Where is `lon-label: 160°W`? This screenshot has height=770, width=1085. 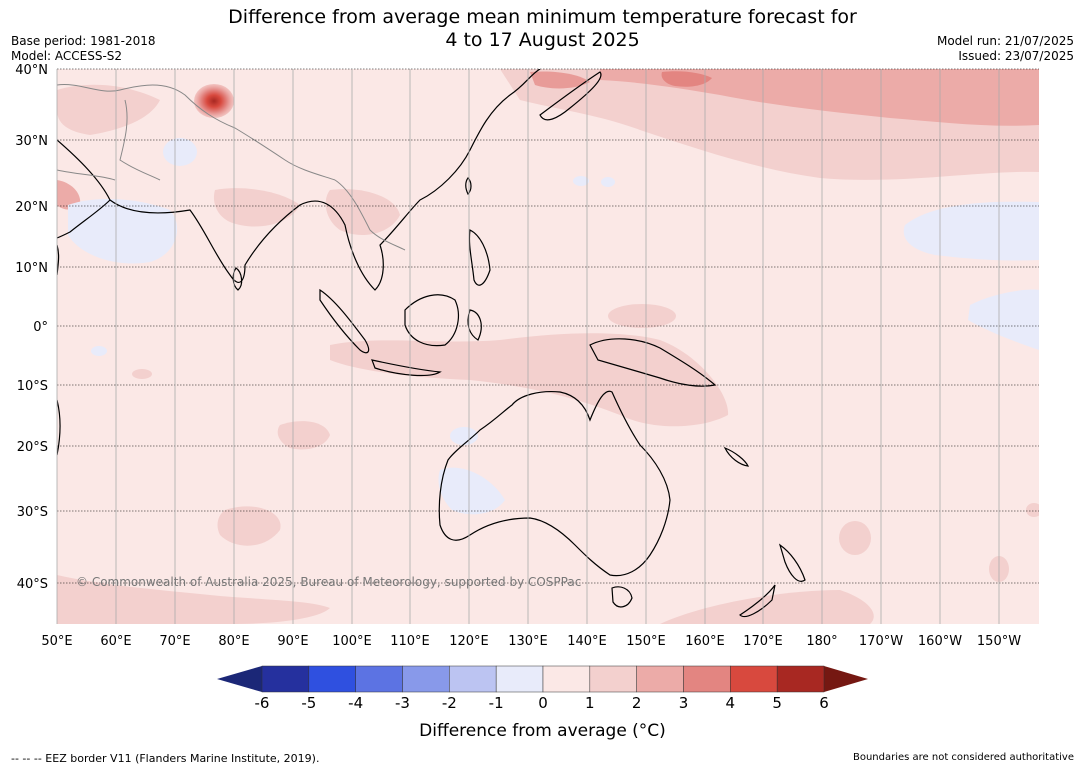 lon-label: 160°W is located at coordinates (940, 641).